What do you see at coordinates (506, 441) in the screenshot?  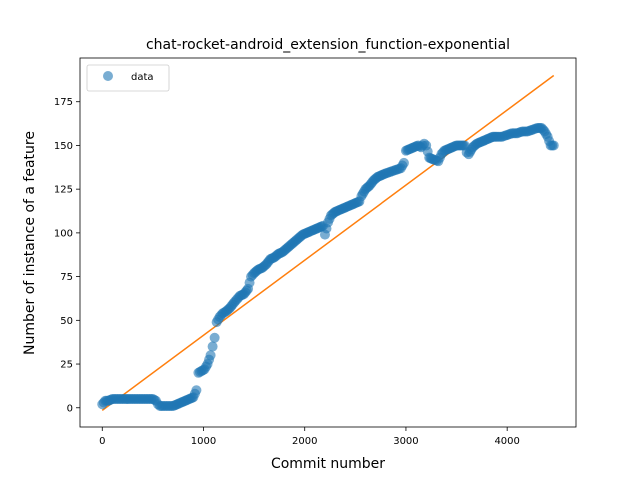 I see `x-tick-label: 4000` at bounding box center [506, 441].